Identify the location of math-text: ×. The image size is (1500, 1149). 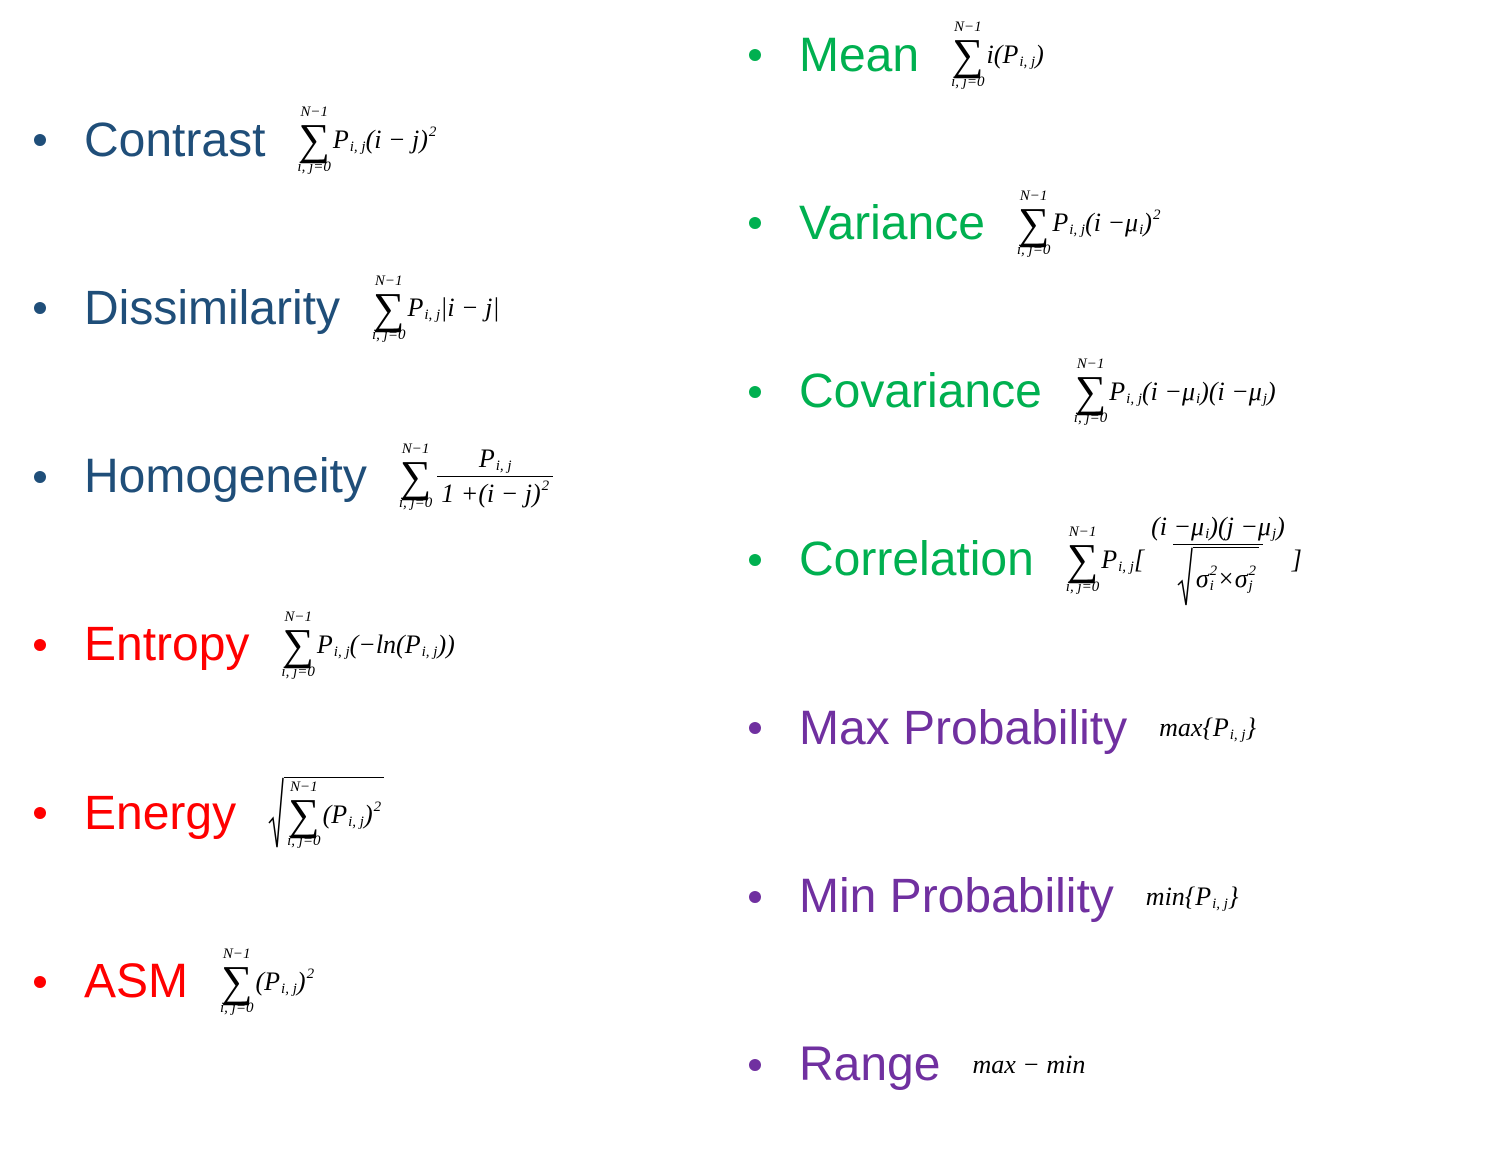
(1226, 578).